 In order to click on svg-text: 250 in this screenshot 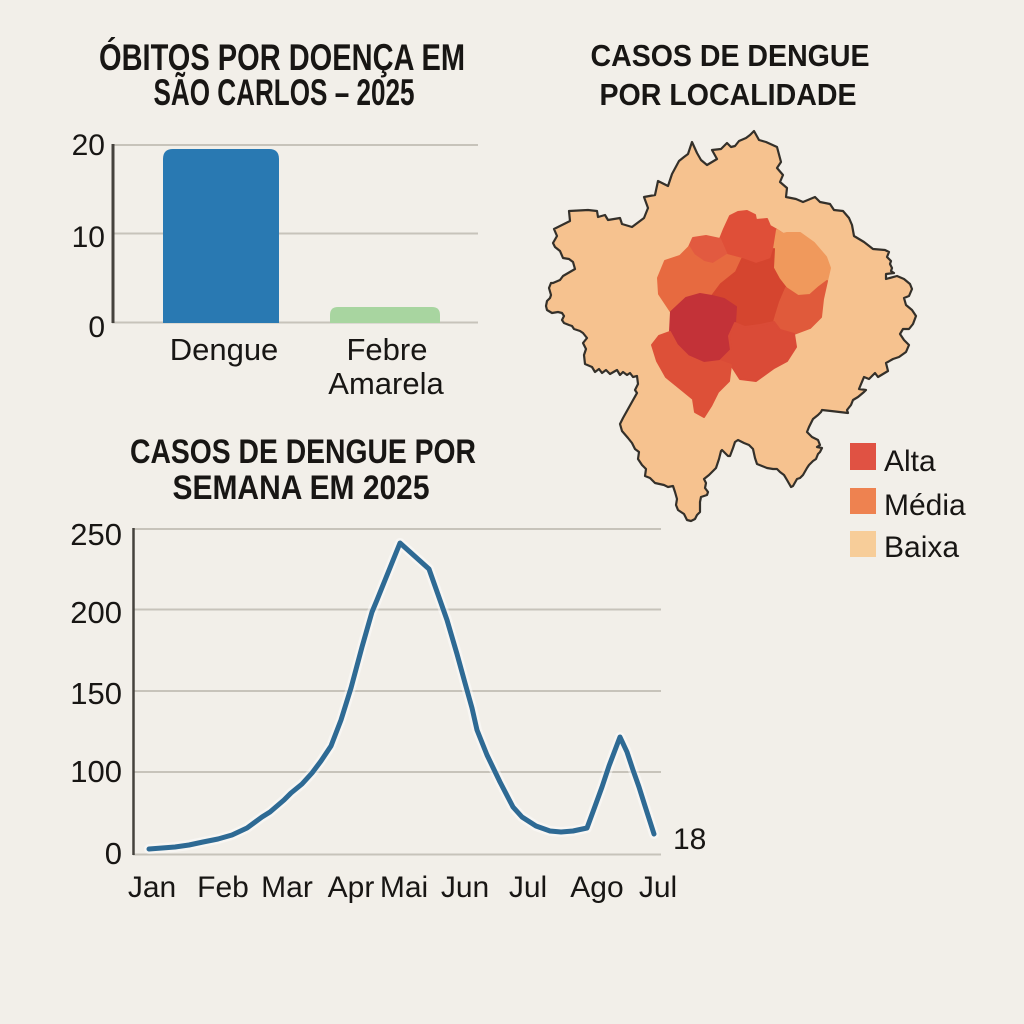, I will do `click(96, 534)`.